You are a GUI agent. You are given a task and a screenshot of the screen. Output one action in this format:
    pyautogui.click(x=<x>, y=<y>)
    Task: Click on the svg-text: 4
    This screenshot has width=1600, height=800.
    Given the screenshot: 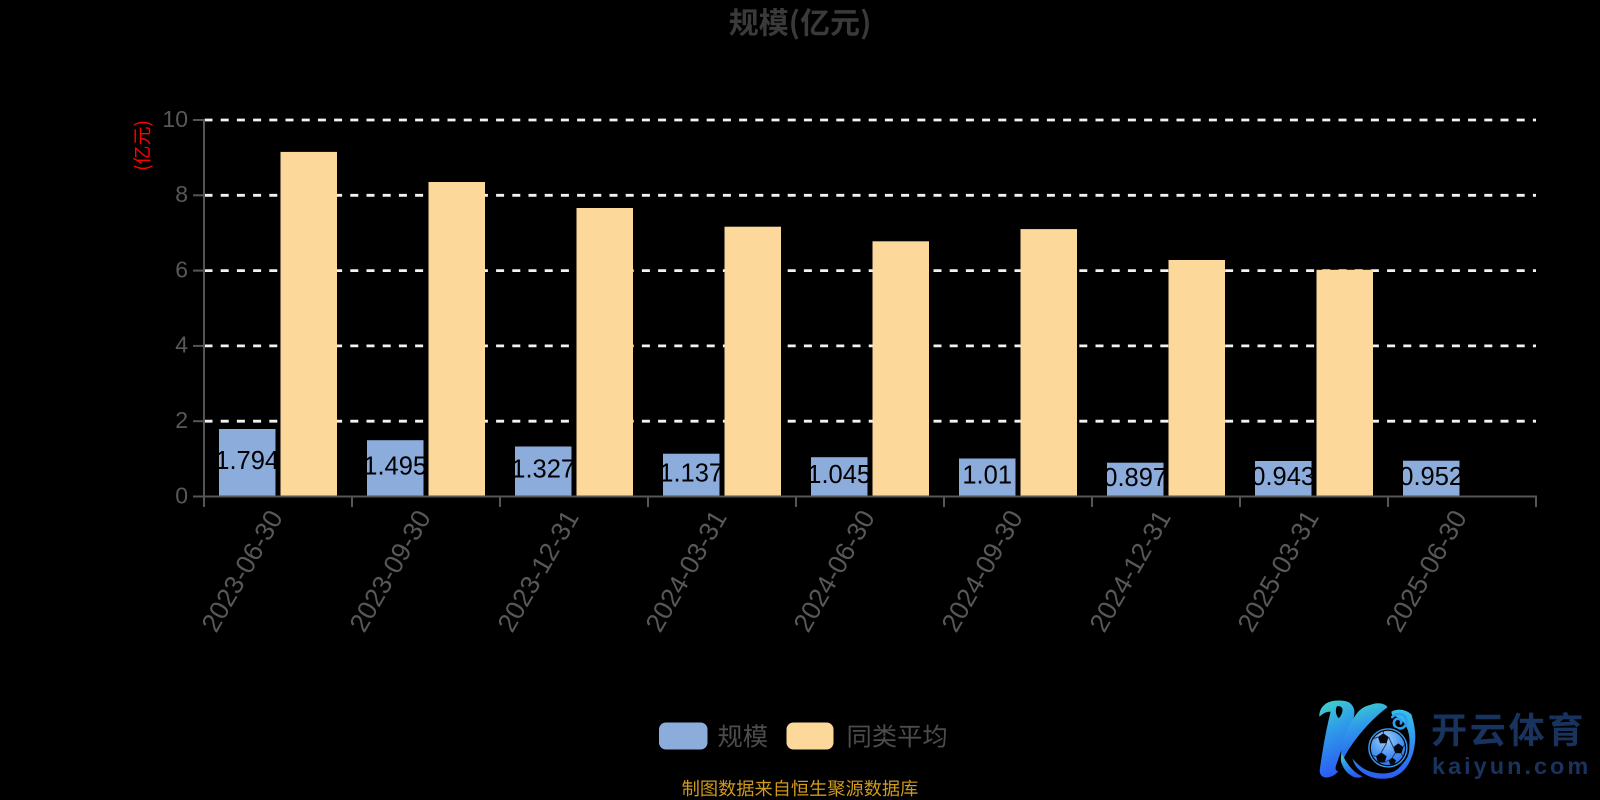 What is the action you would take?
    pyautogui.click(x=181, y=345)
    